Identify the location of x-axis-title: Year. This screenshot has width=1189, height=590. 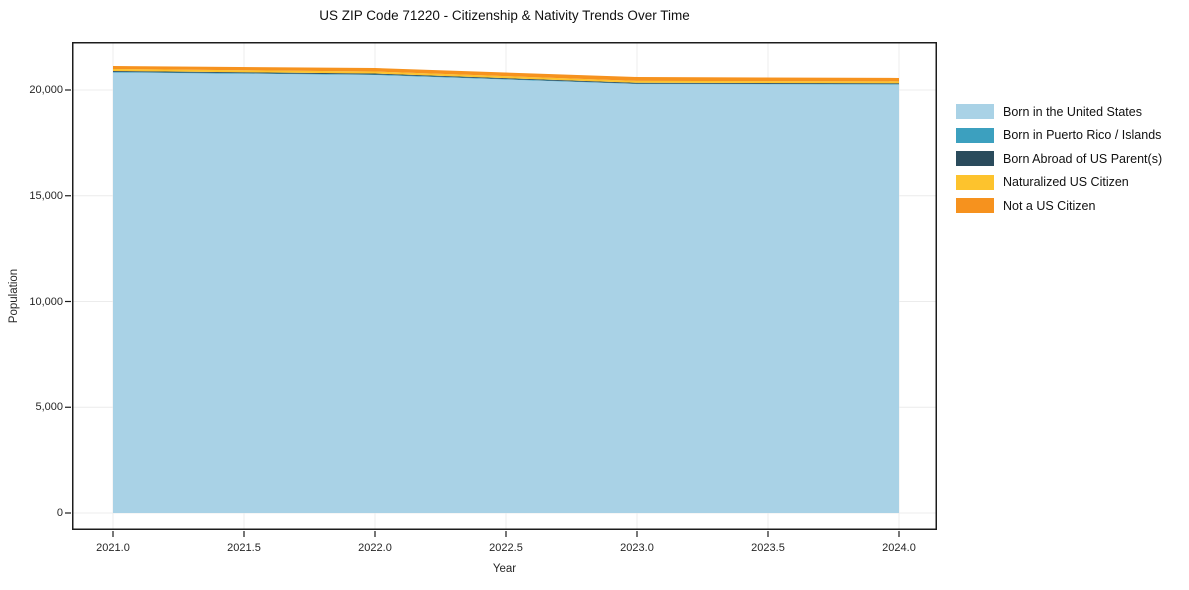
(504, 569).